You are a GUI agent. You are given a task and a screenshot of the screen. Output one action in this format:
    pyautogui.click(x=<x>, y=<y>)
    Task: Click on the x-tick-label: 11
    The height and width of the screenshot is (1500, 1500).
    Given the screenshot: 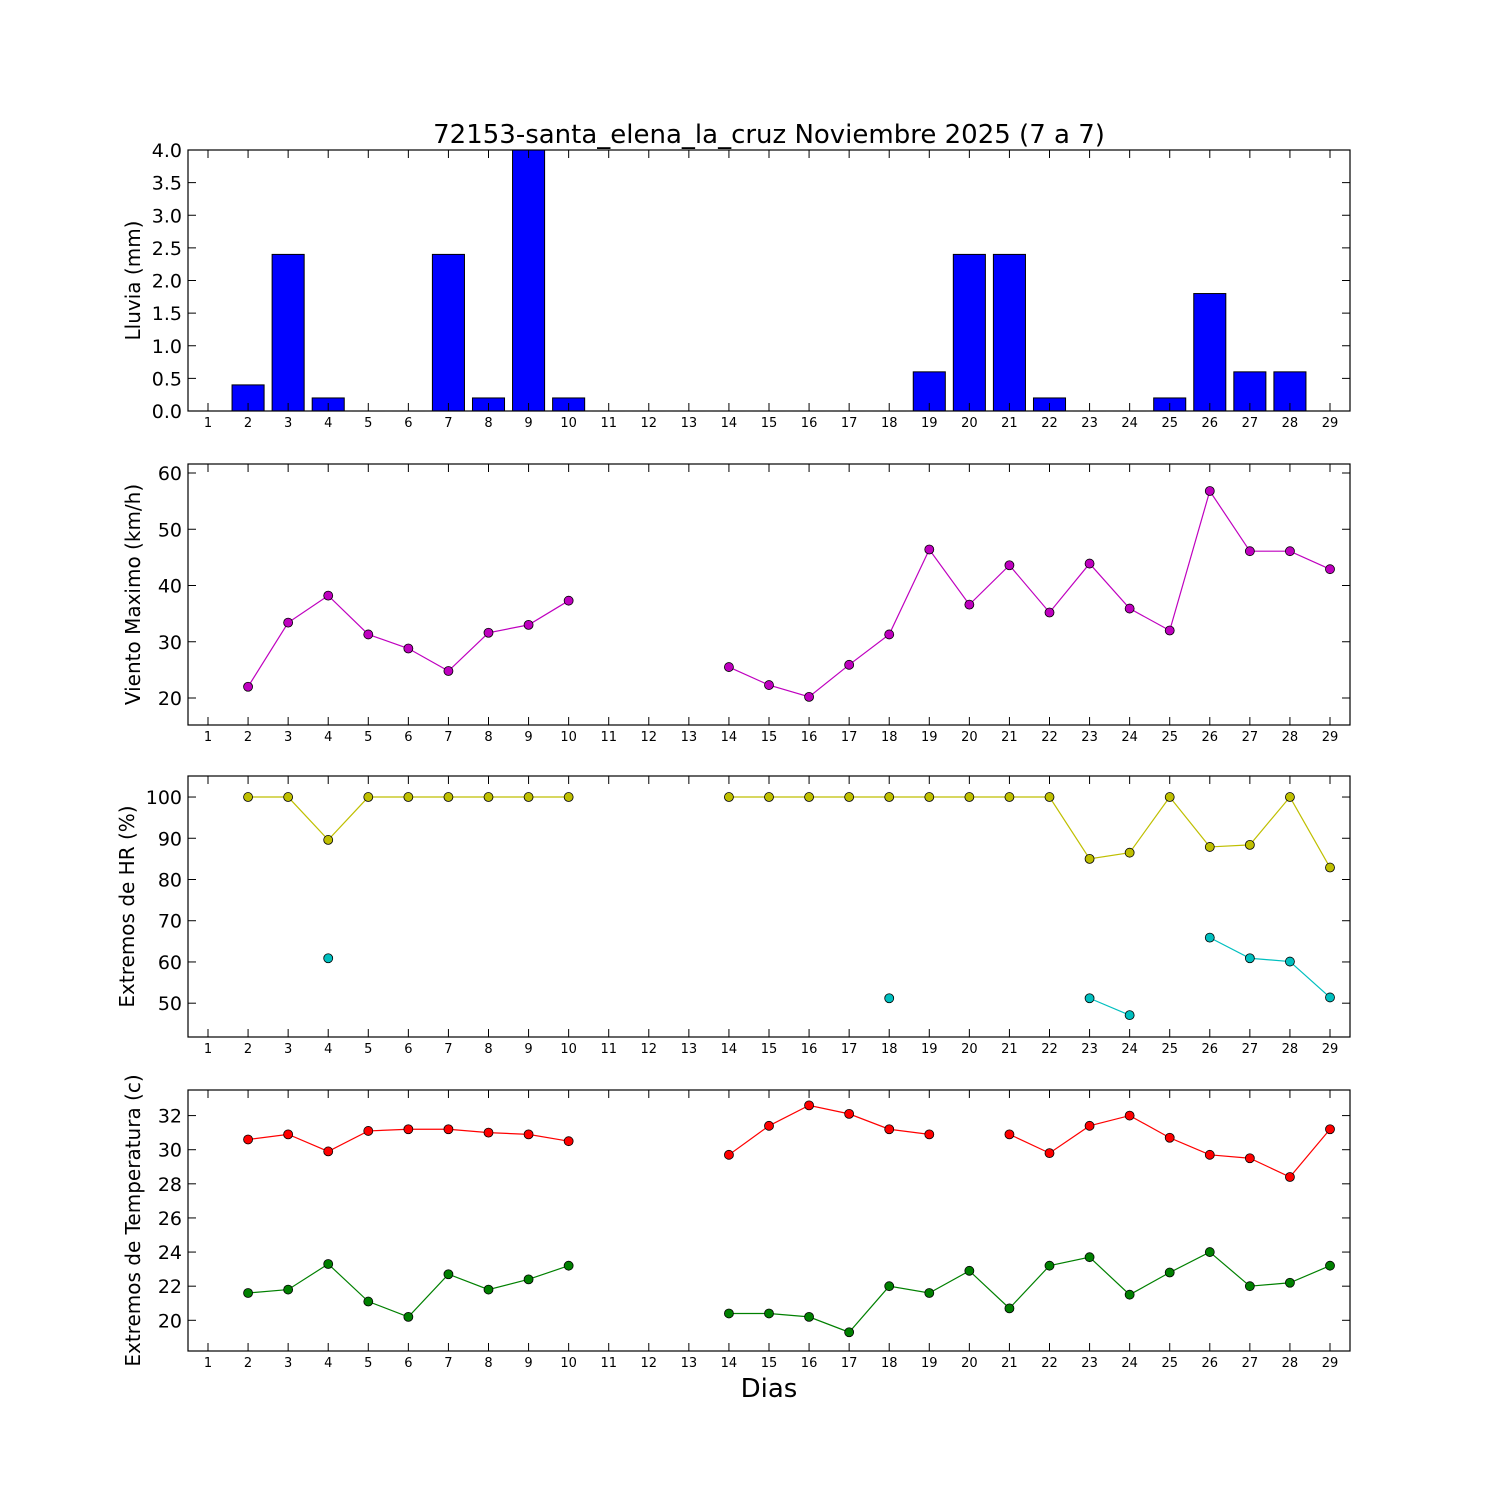 What is the action you would take?
    pyautogui.click(x=608, y=1363)
    